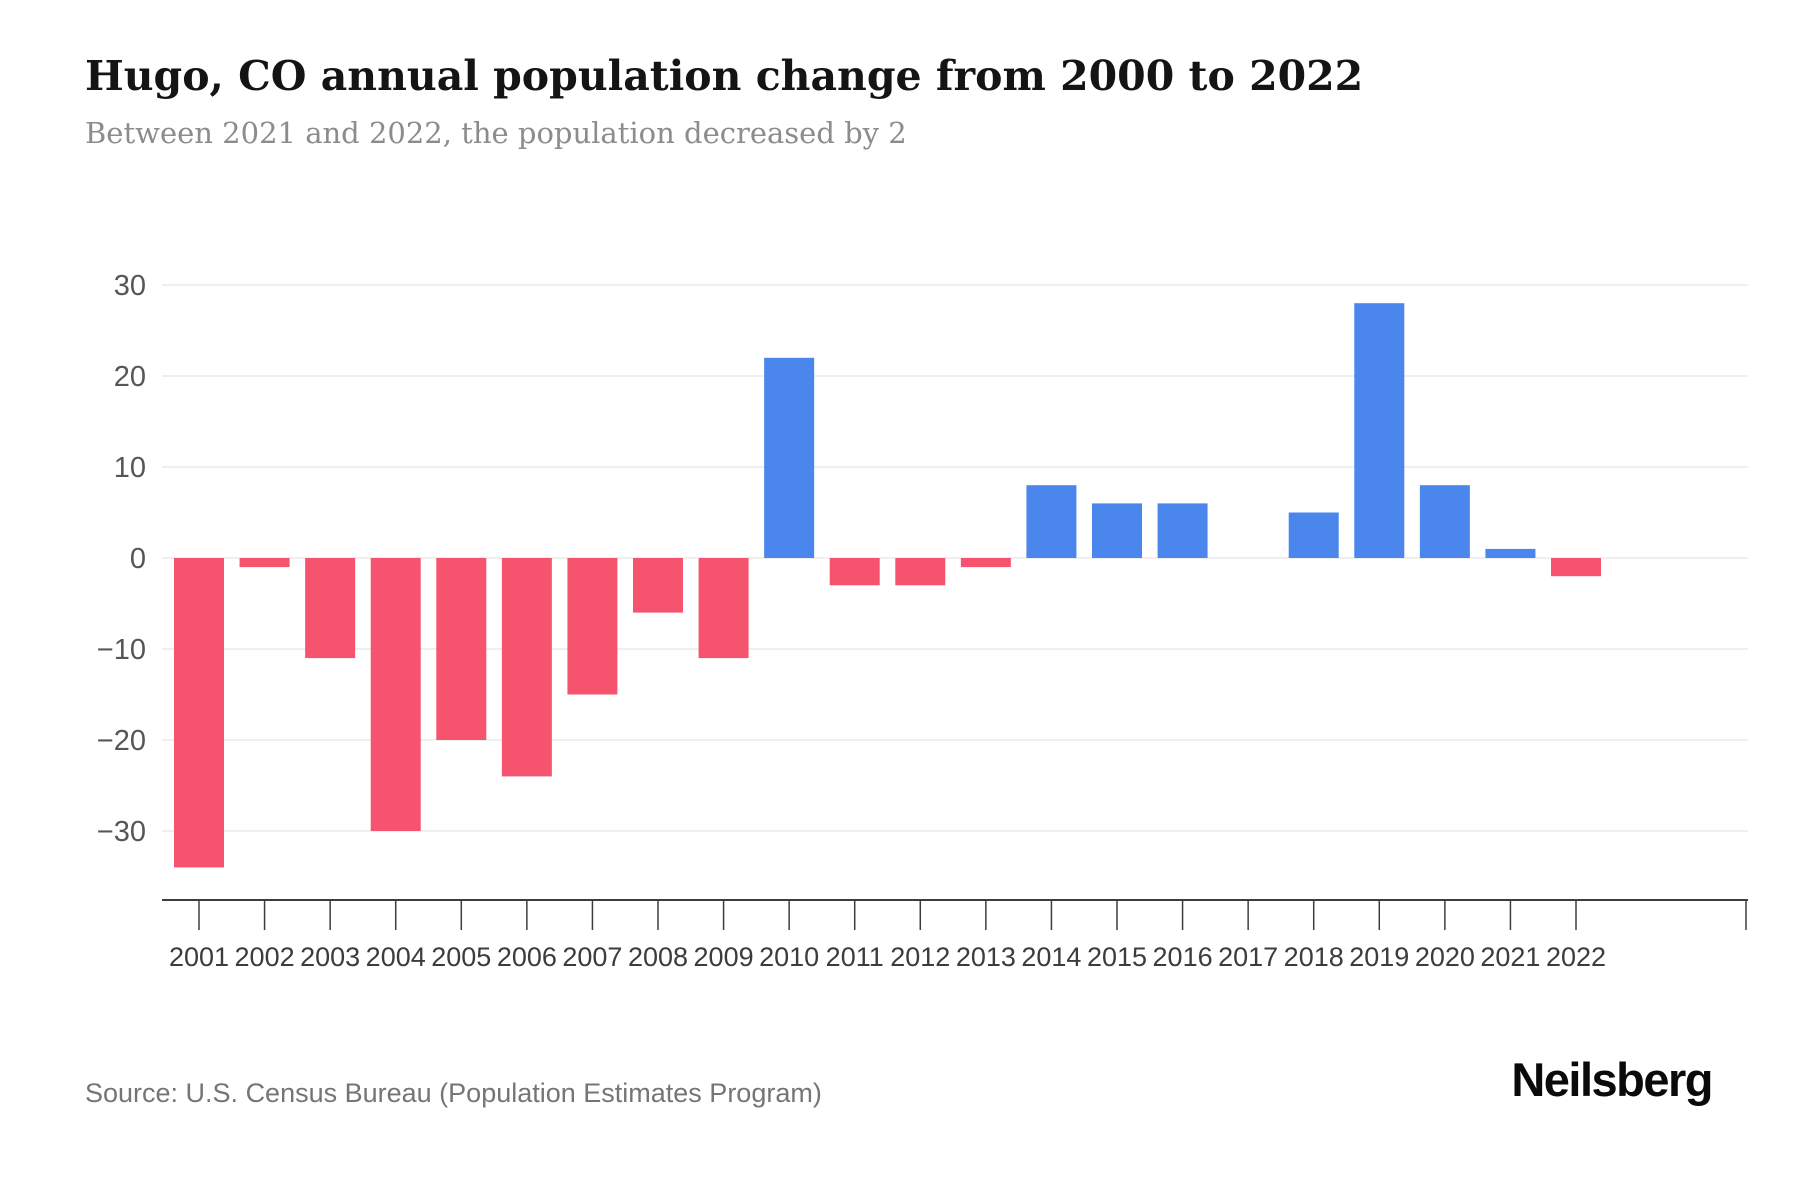  I want to click on neilsberg-logo: Neilsberg, so click(1612, 1079).